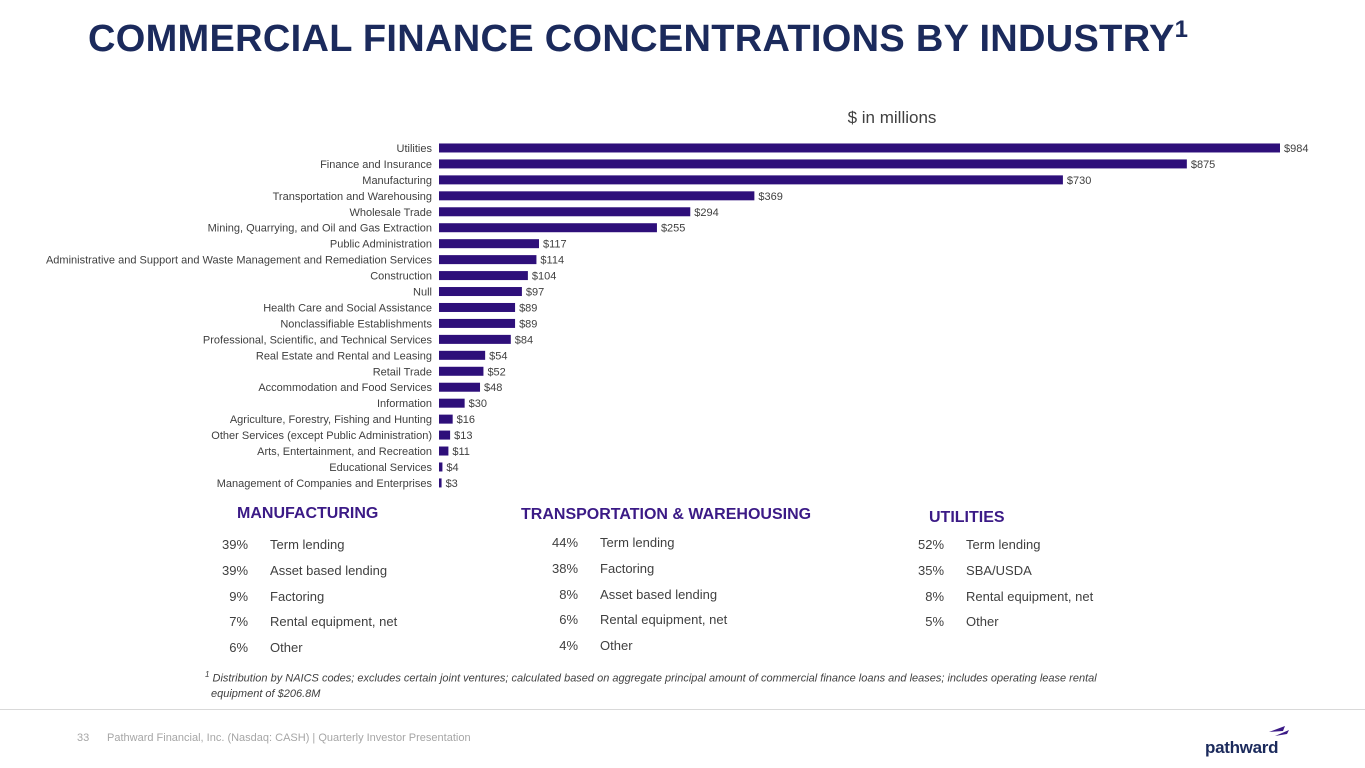  What do you see at coordinates (1079, 181) in the screenshot?
I see `value-label: $730` at bounding box center [1079, 181].